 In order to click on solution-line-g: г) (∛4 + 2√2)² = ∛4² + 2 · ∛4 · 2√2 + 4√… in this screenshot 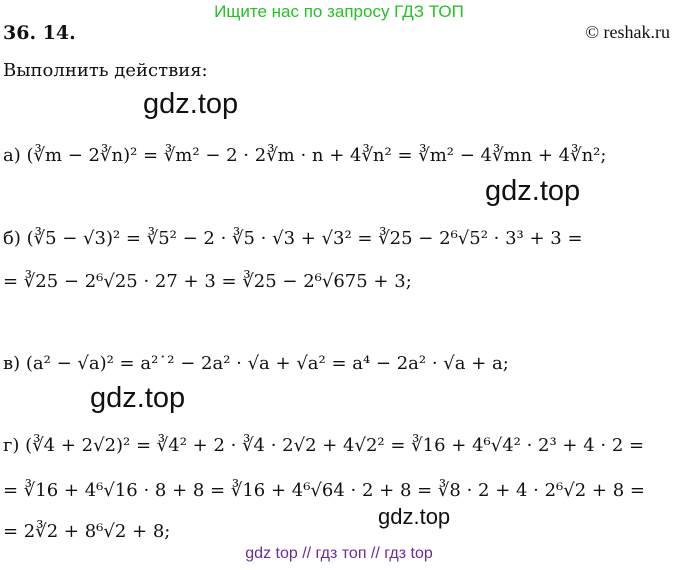, I will do `click(324, 445)`.